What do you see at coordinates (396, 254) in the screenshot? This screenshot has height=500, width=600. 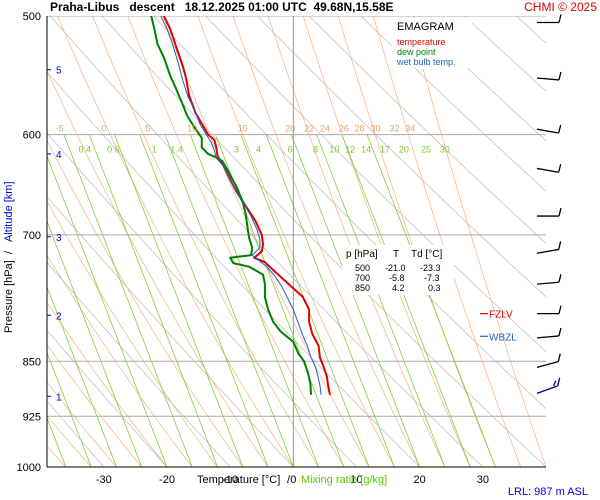 I see `table-header-t: T` at bounding box center [396, 254].